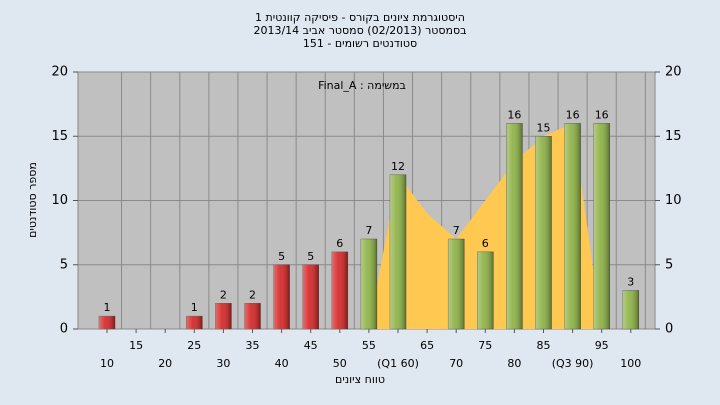 The height and width of the screenshot is (405, 720). I want to click on data-label: 3, so click(630, 281).